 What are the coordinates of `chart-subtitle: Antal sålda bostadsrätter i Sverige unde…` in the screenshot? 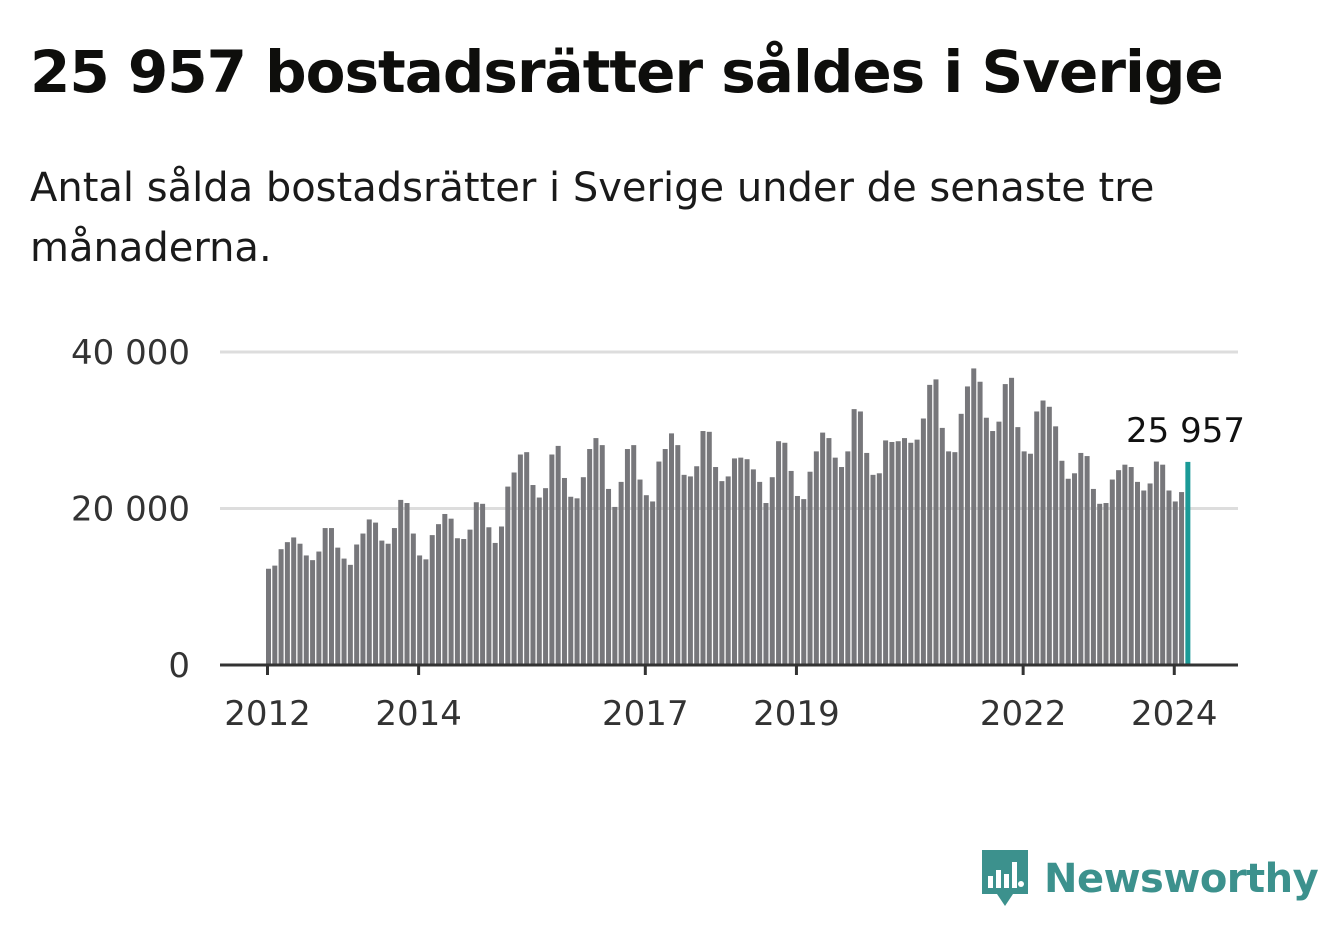 It's located at (592, 218).